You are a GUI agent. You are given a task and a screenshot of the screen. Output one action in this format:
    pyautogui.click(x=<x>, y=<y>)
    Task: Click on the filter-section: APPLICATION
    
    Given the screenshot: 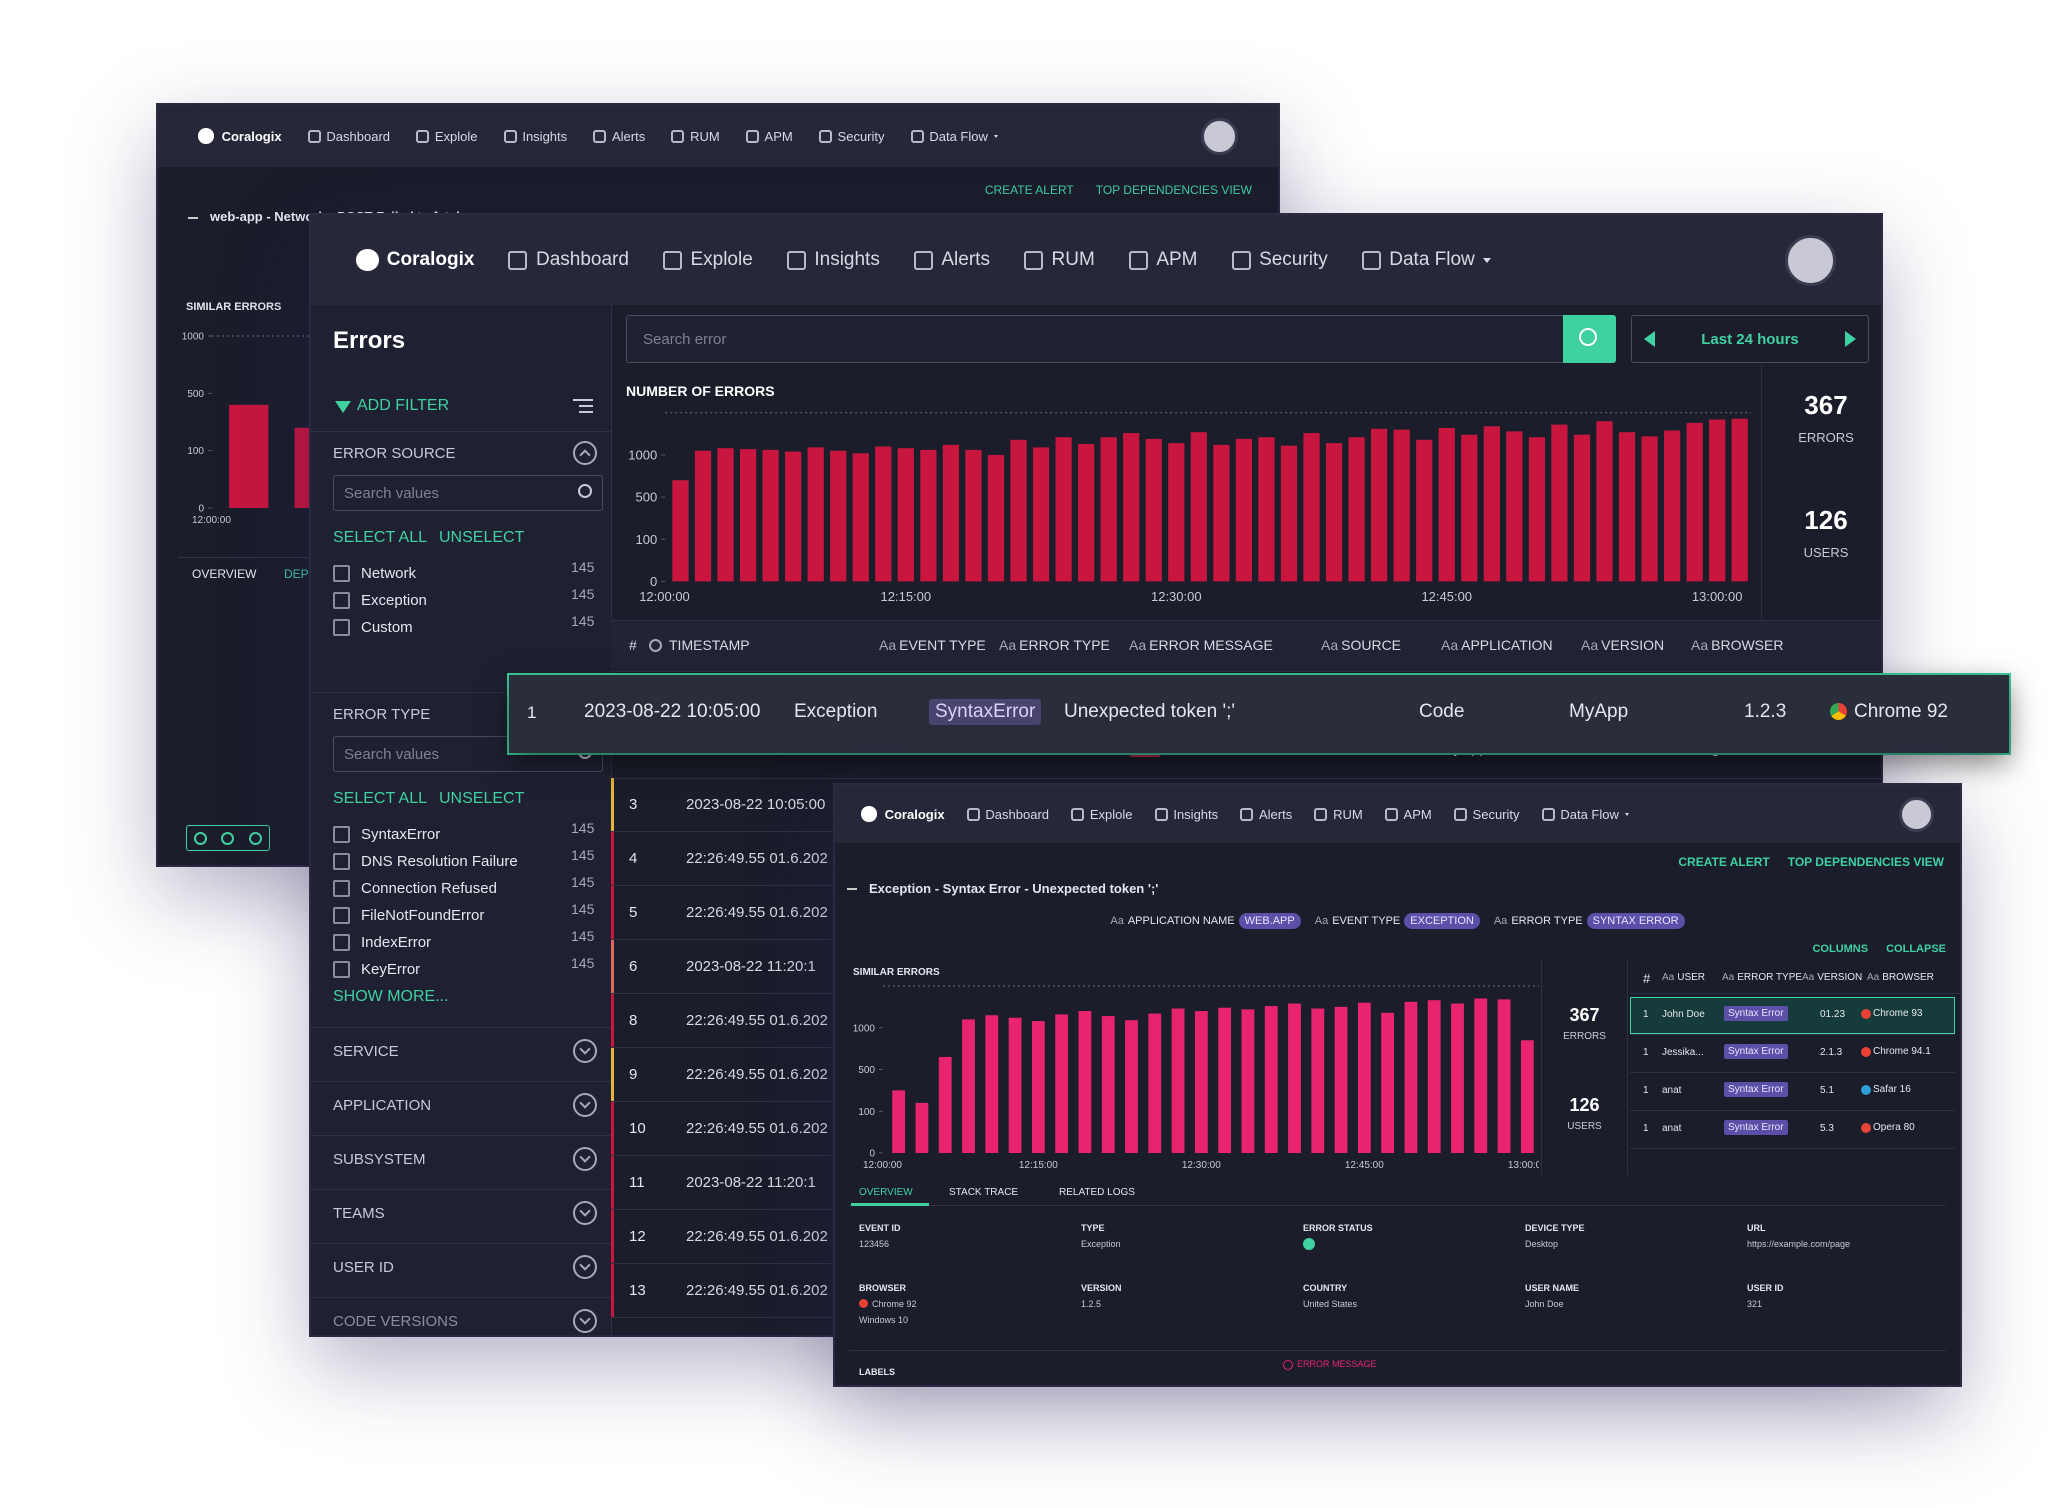 What is the action you would take?
    pyautogui.click(x=382, y=1105)
    